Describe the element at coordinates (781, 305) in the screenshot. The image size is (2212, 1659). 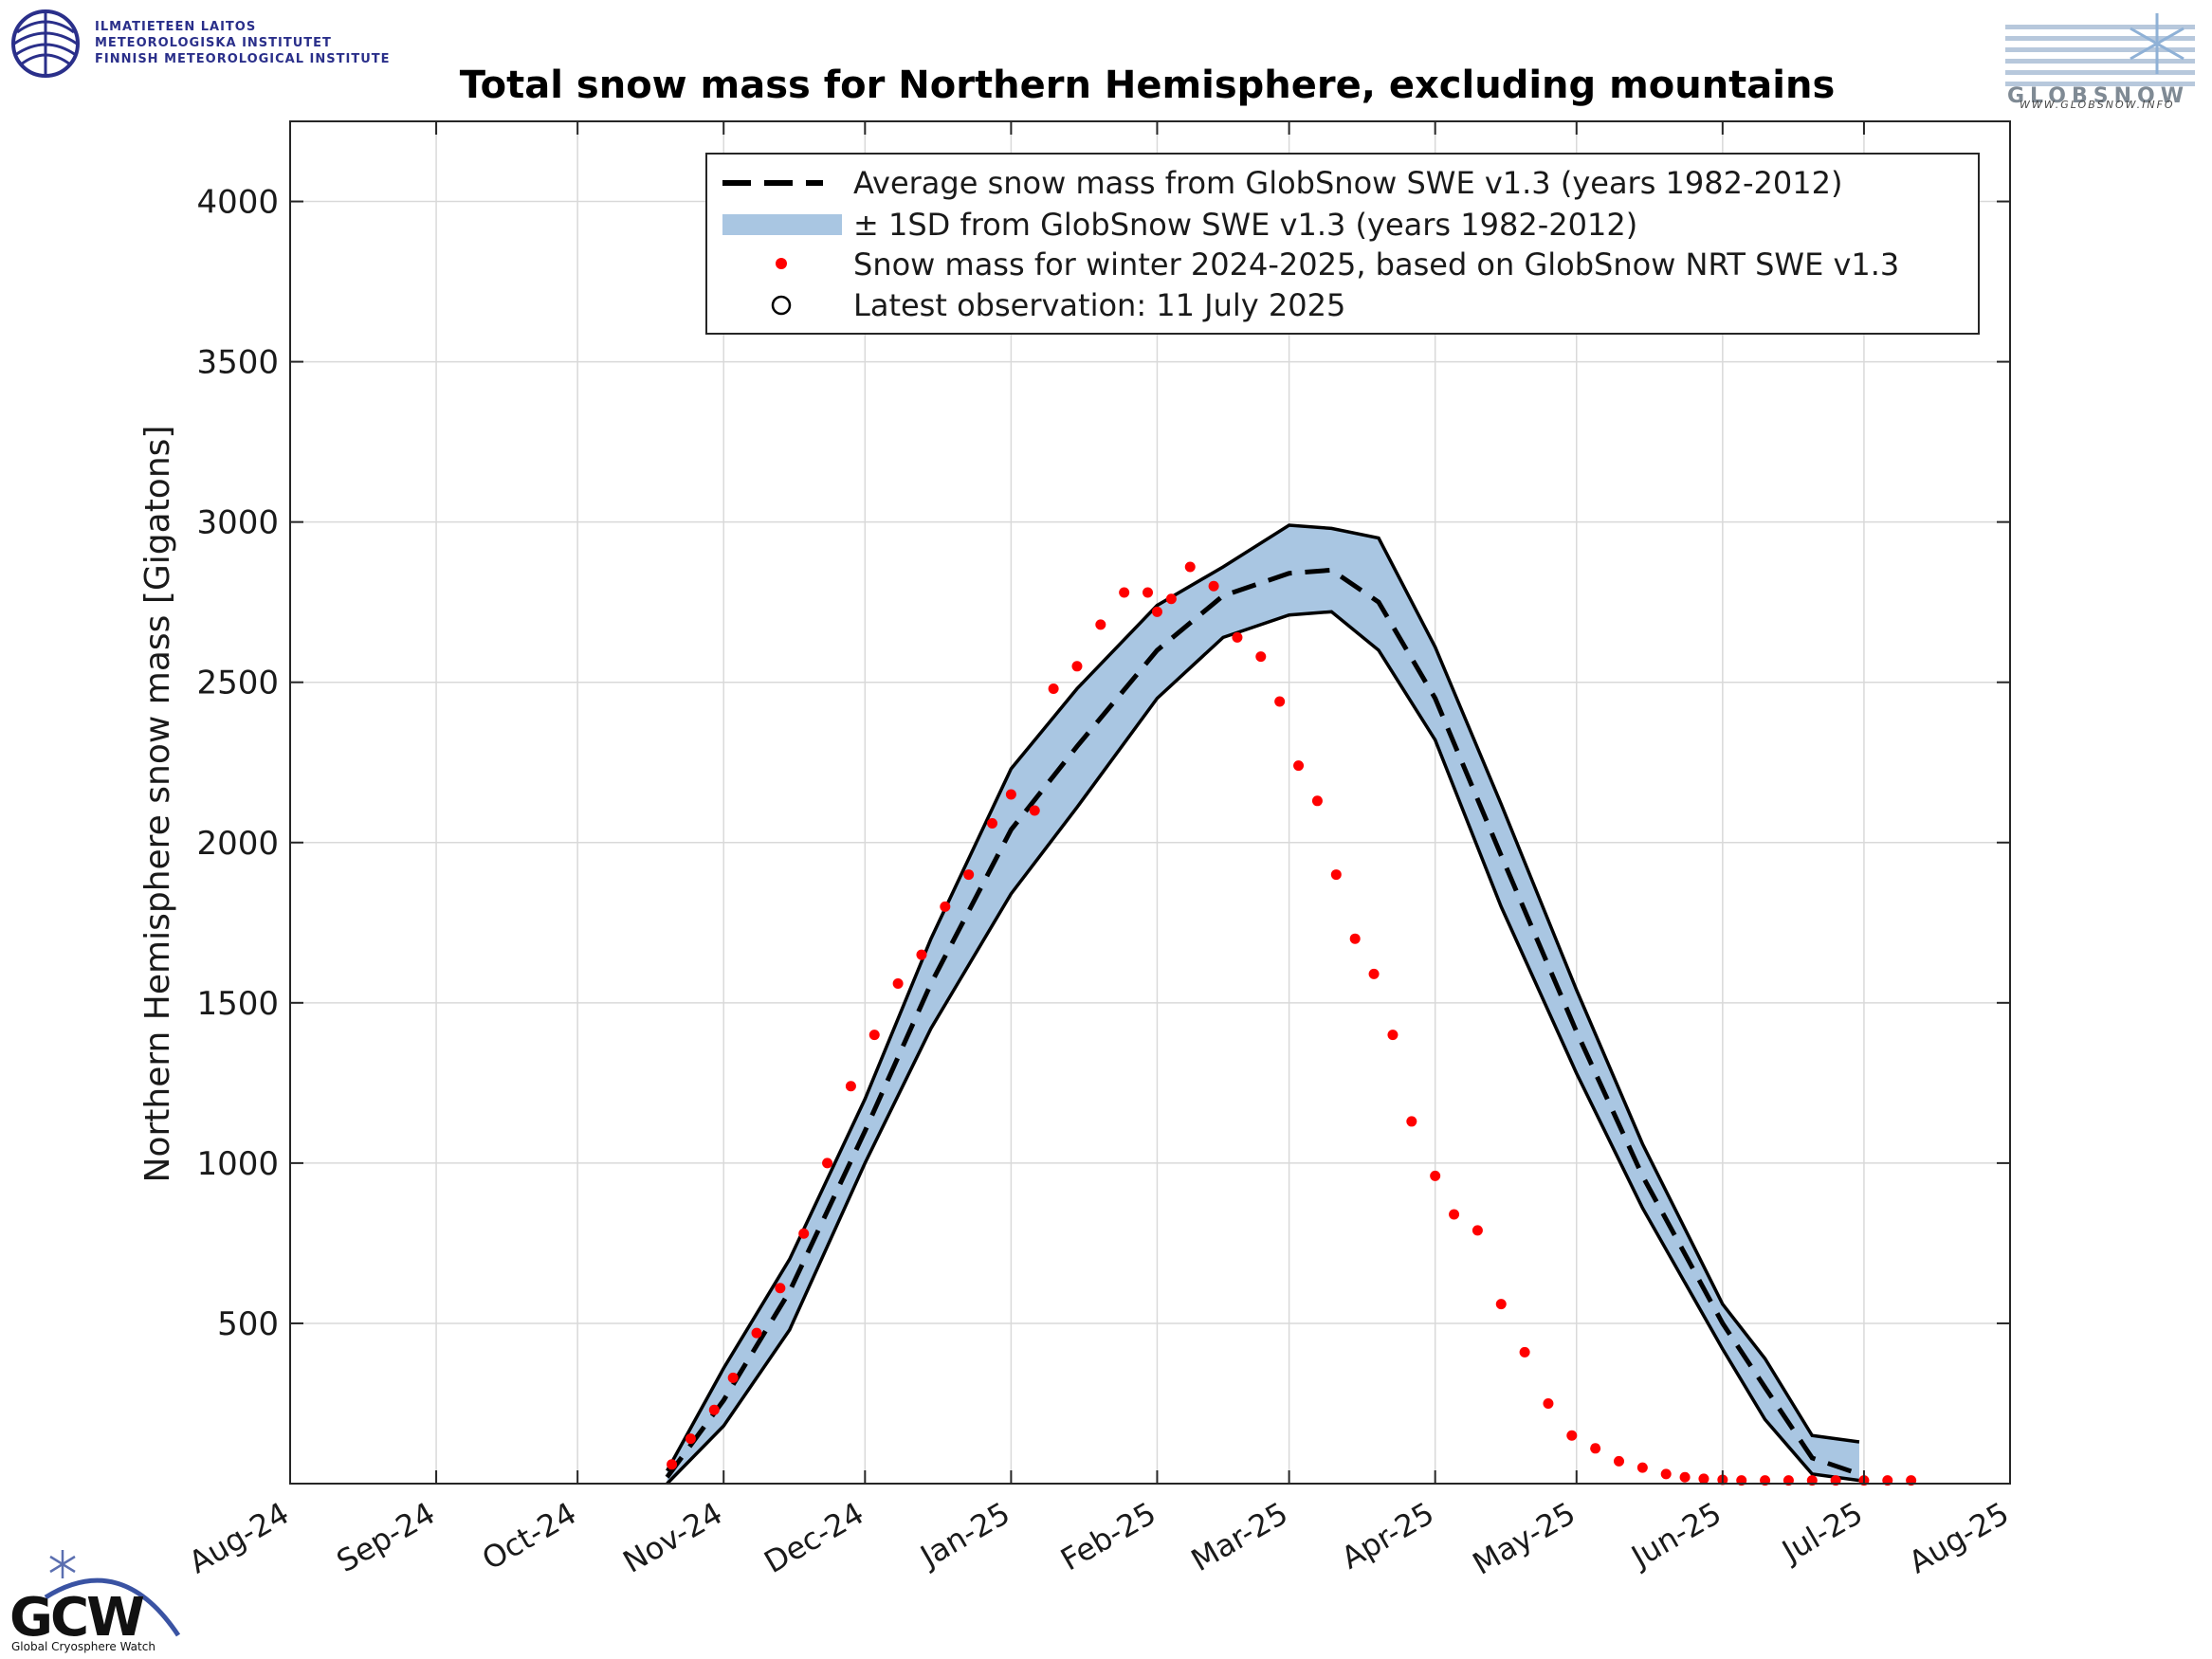
I see `legend-swatch-latest` at that location.